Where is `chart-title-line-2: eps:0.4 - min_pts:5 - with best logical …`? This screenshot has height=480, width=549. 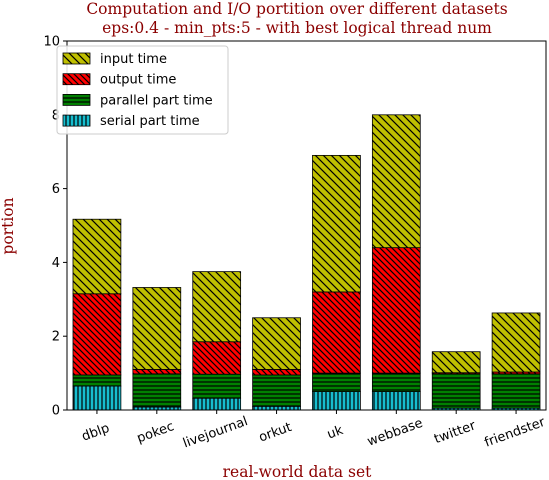
chart-title-line-2: eps:0.4 - min_pts:5 - with best logical … is located at coordinates (297, 28).